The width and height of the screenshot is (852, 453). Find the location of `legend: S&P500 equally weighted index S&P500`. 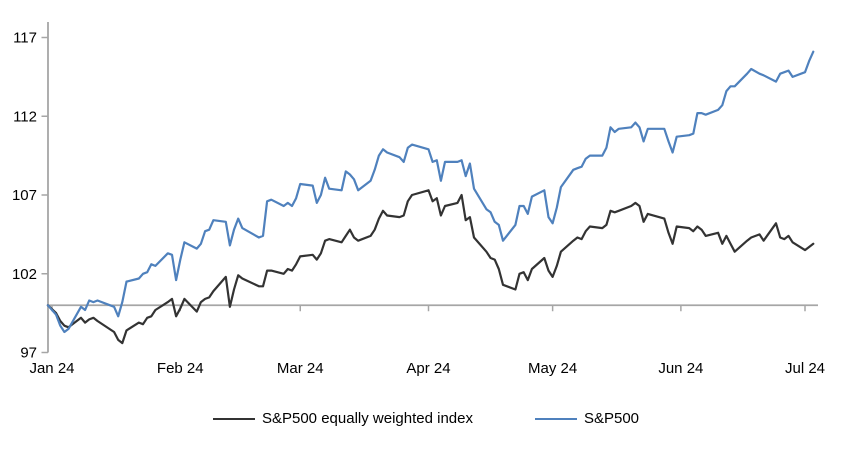

legend: S&P500 equally weighted index S&P500 is located at coordinates (426, 419).